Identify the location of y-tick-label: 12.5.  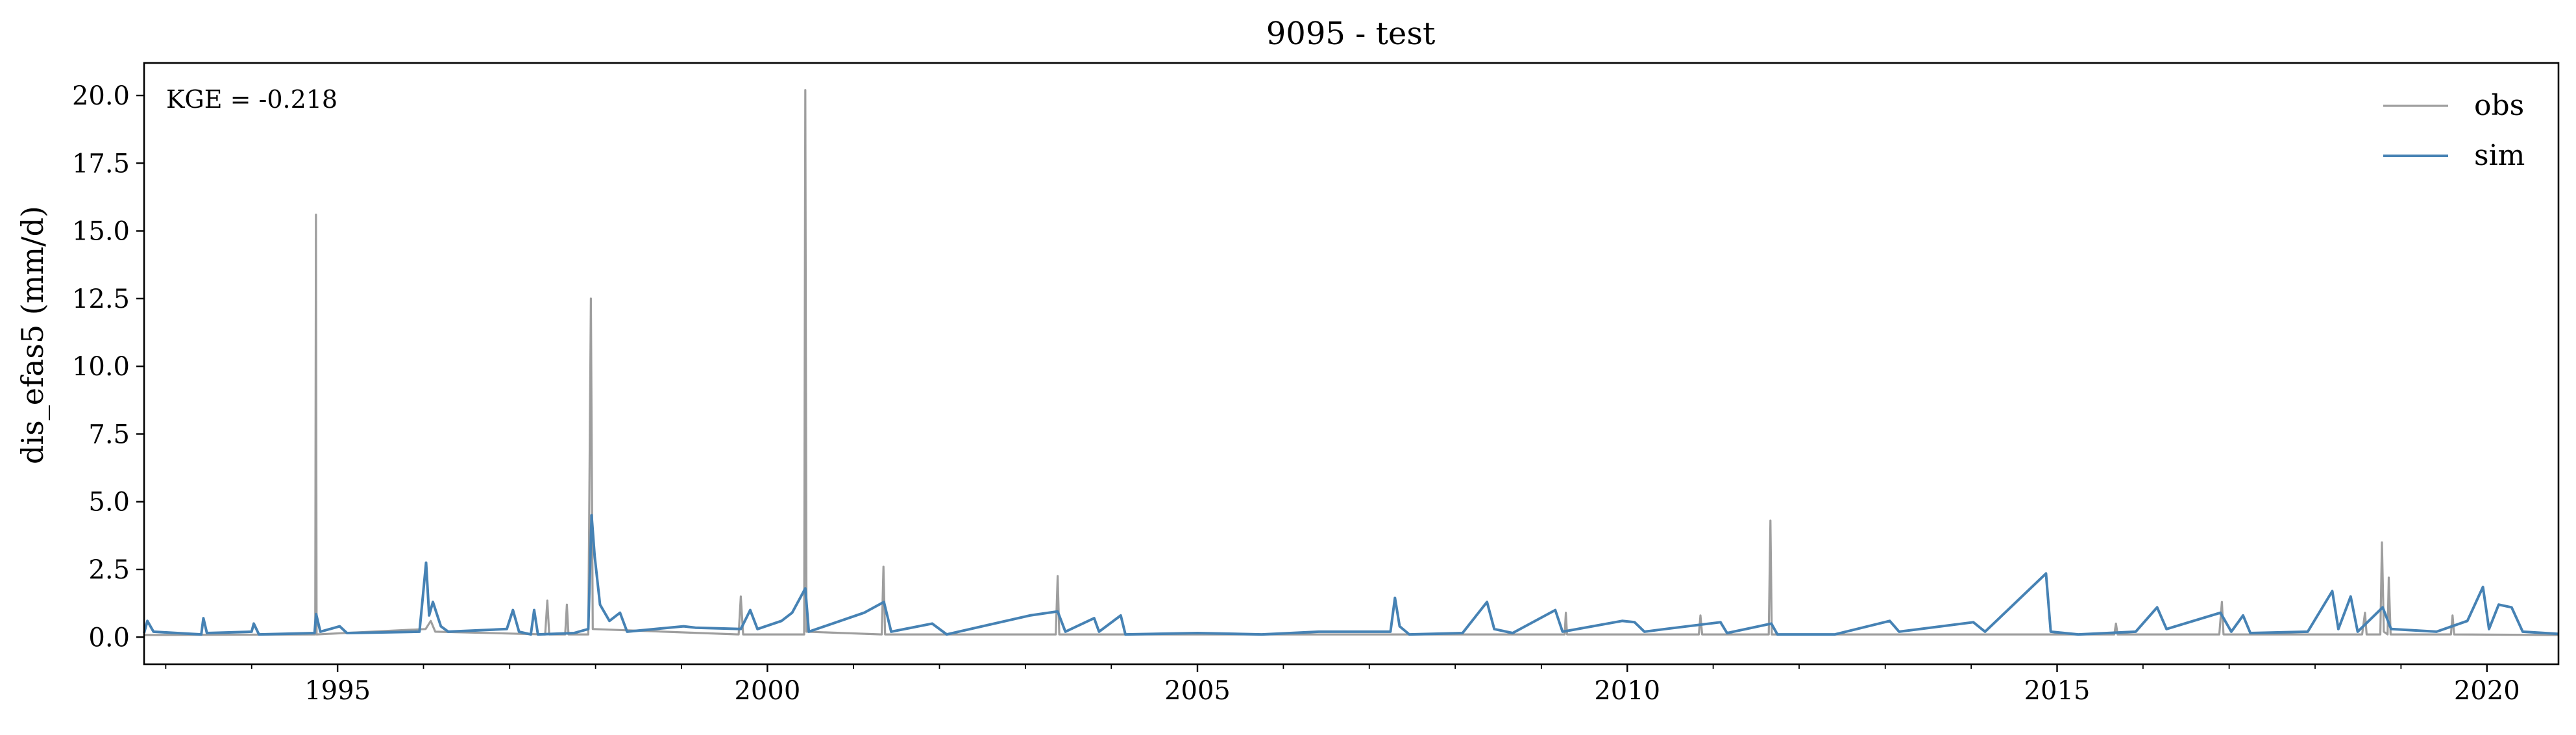
(101, 299).